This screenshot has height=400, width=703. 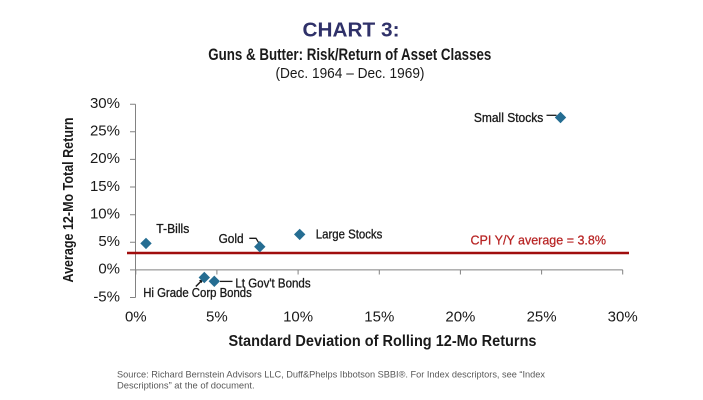 What do you see at coordinates (186, 385) in the screenshot?
I see `svg-text:Descriptions” at the of docume: Descriptions” at the of document.` at bounding box center [186, 385].